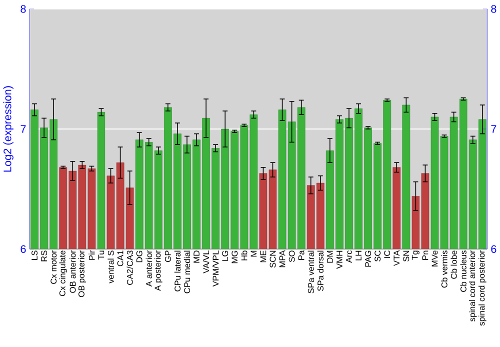  I want to click on x-tick-label: Cx motor, so click(53, 267).